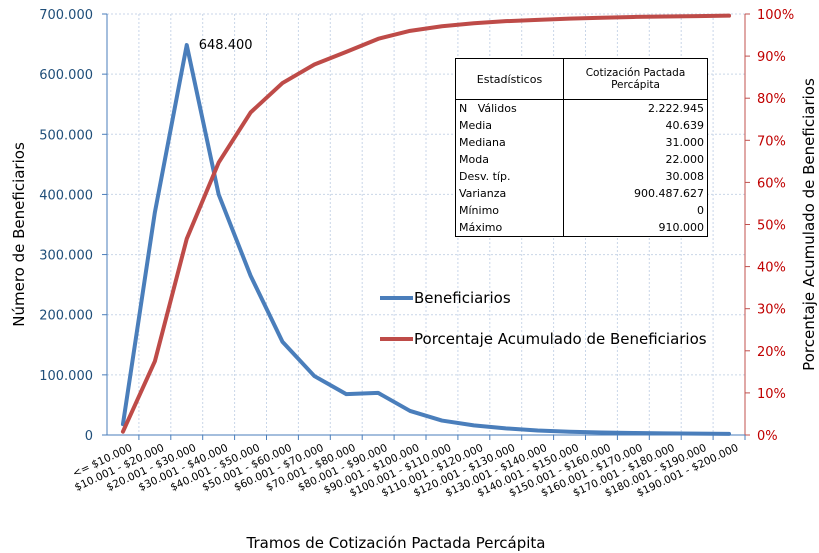 This screenshot has width=819, height=553. I want to click on stats-label: Mediana, so click(509, 142).